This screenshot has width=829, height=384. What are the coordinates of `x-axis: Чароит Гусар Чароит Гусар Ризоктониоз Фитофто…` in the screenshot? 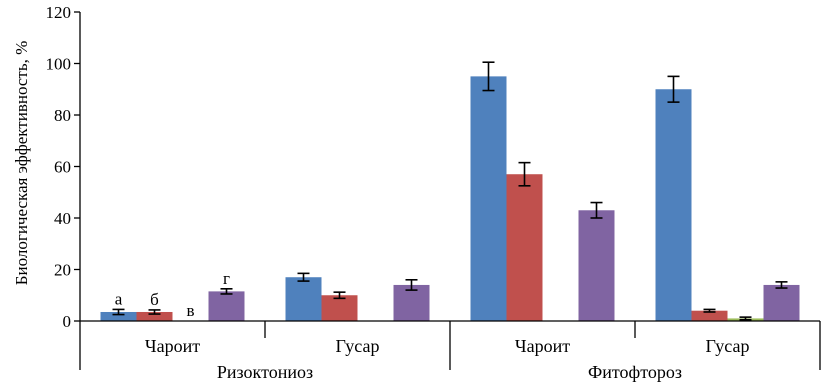 It's located at (450, 351).